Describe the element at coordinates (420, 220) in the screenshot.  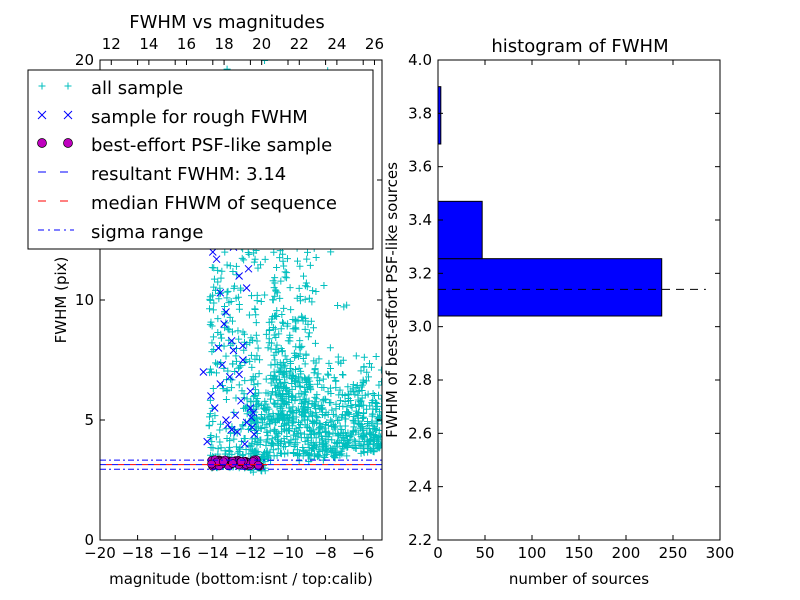
I see `right-y-tick-label: 3.4` at that location.